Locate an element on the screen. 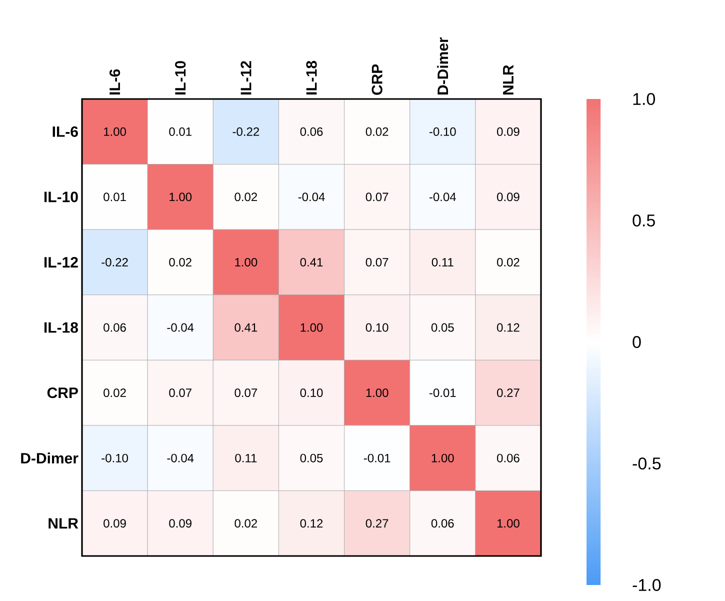  x-tick-label: IL-10 is located at coordinates (180, 77).